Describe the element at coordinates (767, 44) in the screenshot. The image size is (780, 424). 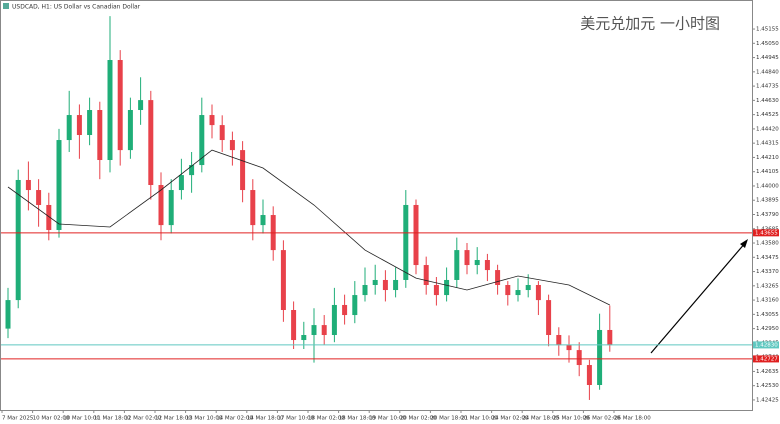
I see `y-tick-label: 1.45050` at that location.